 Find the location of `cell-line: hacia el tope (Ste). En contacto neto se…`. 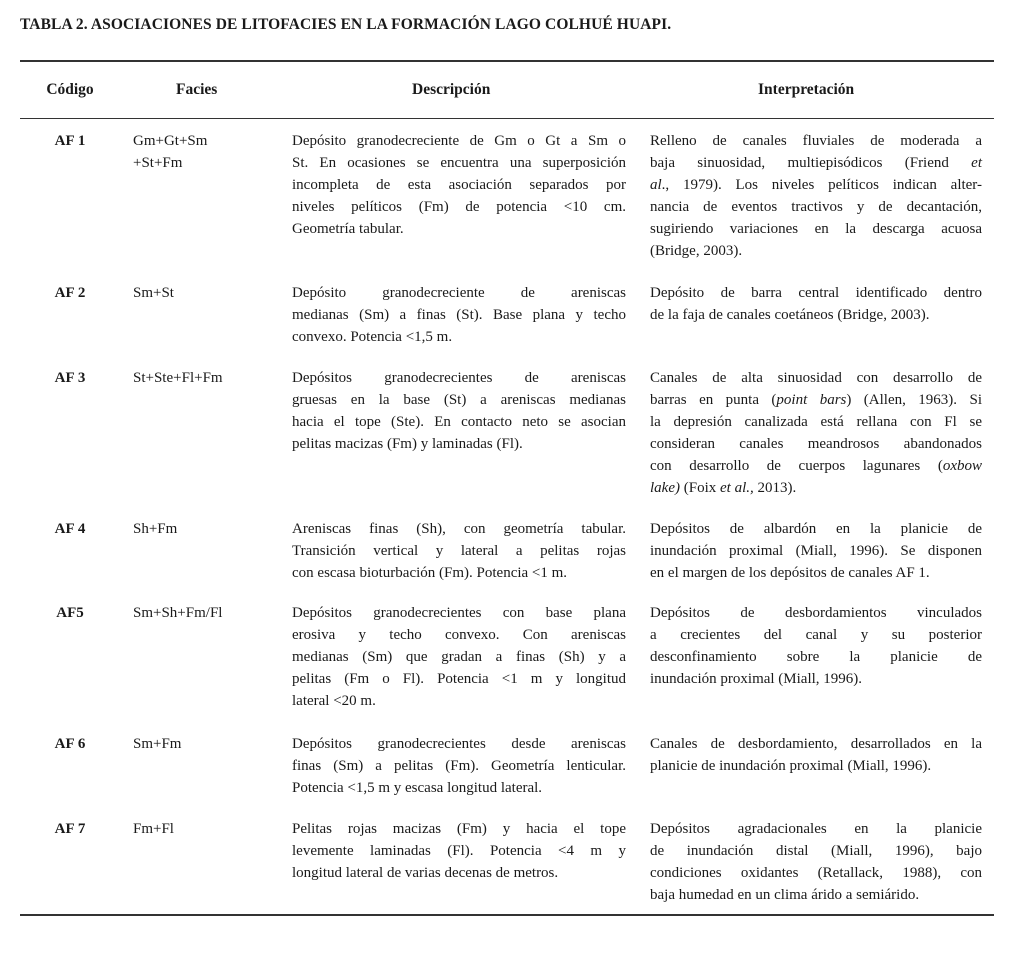

cell-line: hacia el tope (Ste). En contacto neto se… is located at coordinates (459, 422).